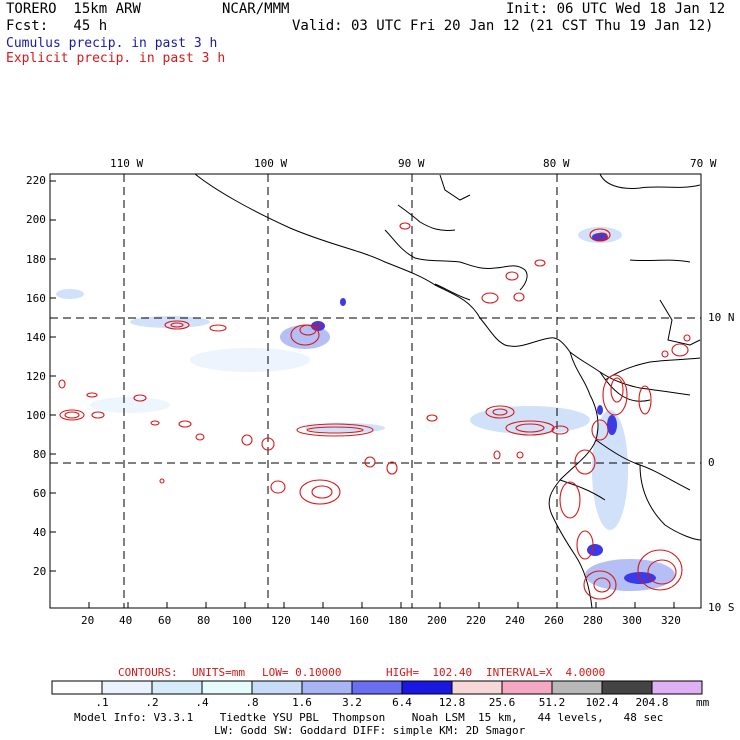 The width and height of the screenshot is (740, 740). I want to click on colorbar-label: 12.8, so click(452, 702).